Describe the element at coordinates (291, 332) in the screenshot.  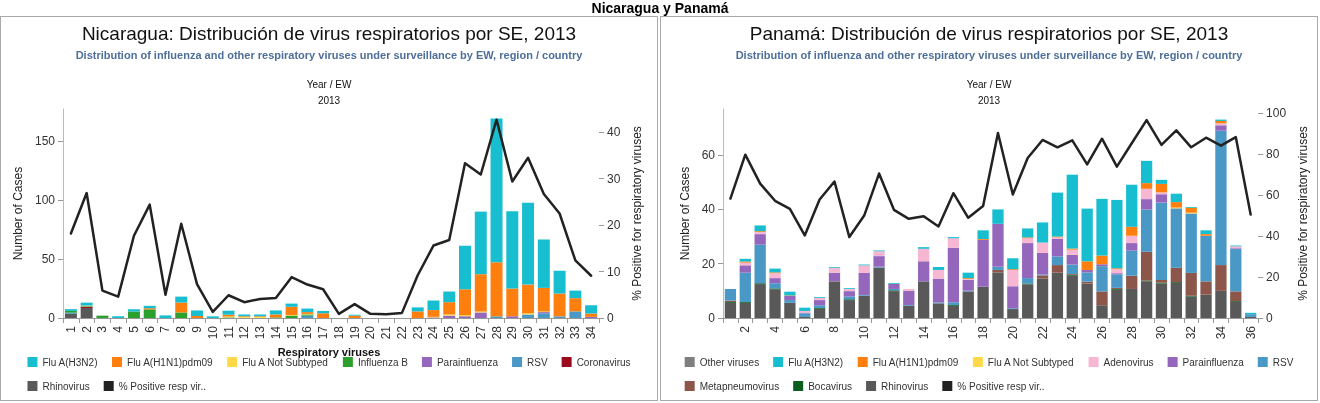
I see `x-tick-label: 15` at that location.